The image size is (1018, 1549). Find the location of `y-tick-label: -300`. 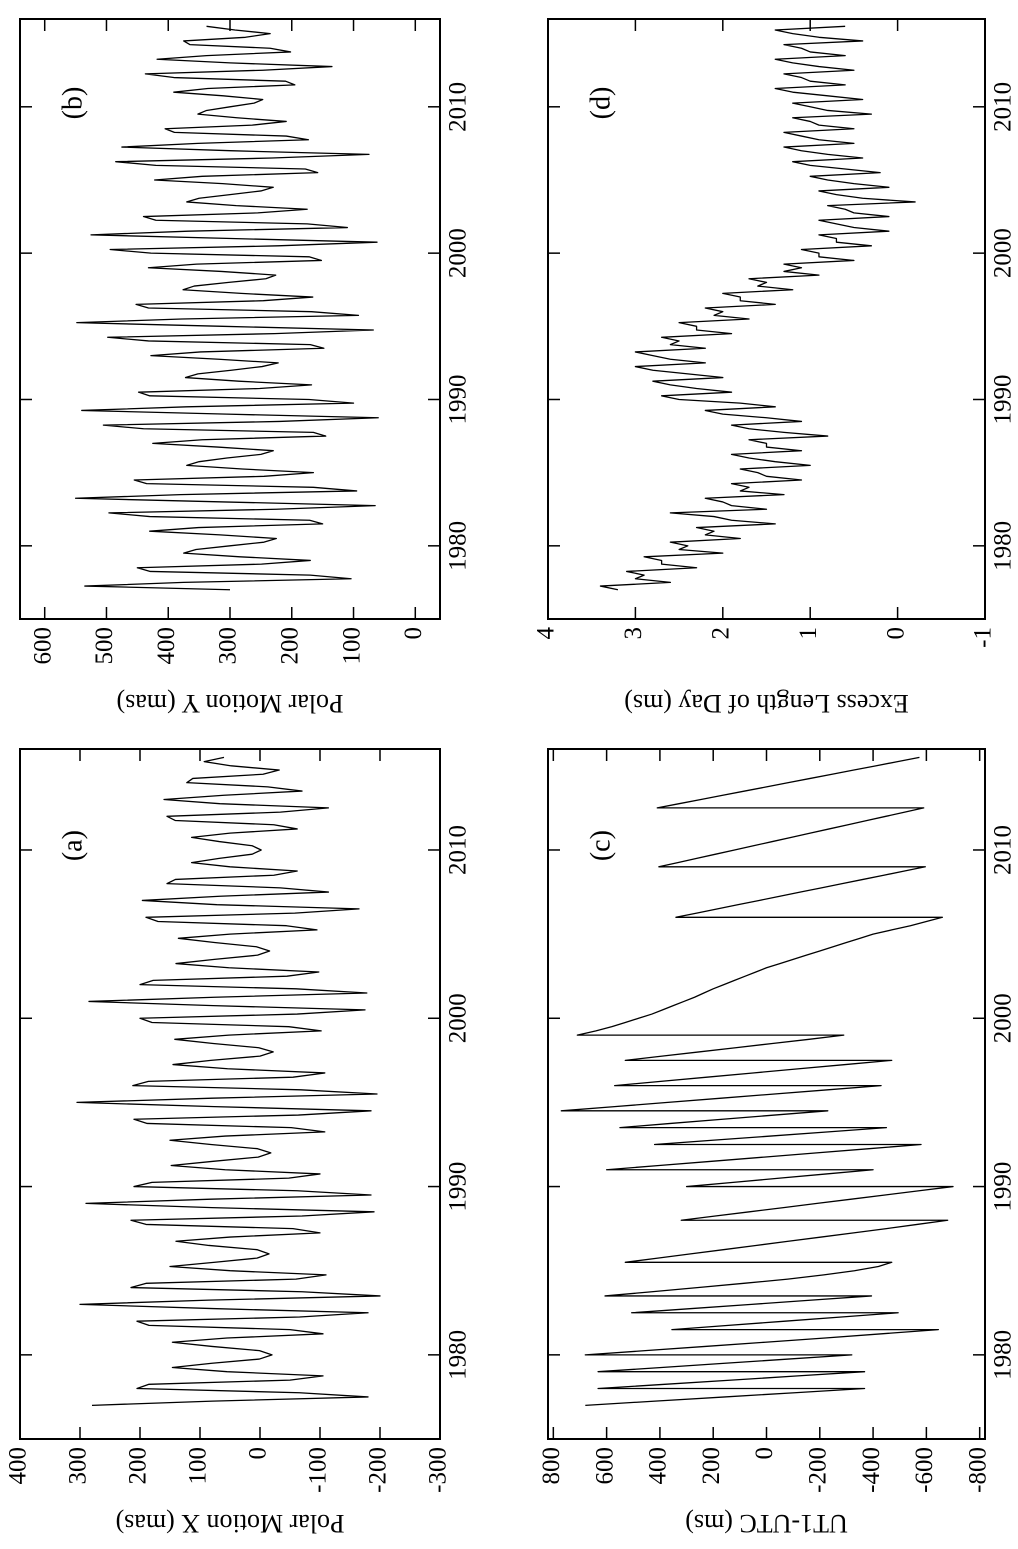

y-tick-label: -300 is located at coordinates (438, 1470).